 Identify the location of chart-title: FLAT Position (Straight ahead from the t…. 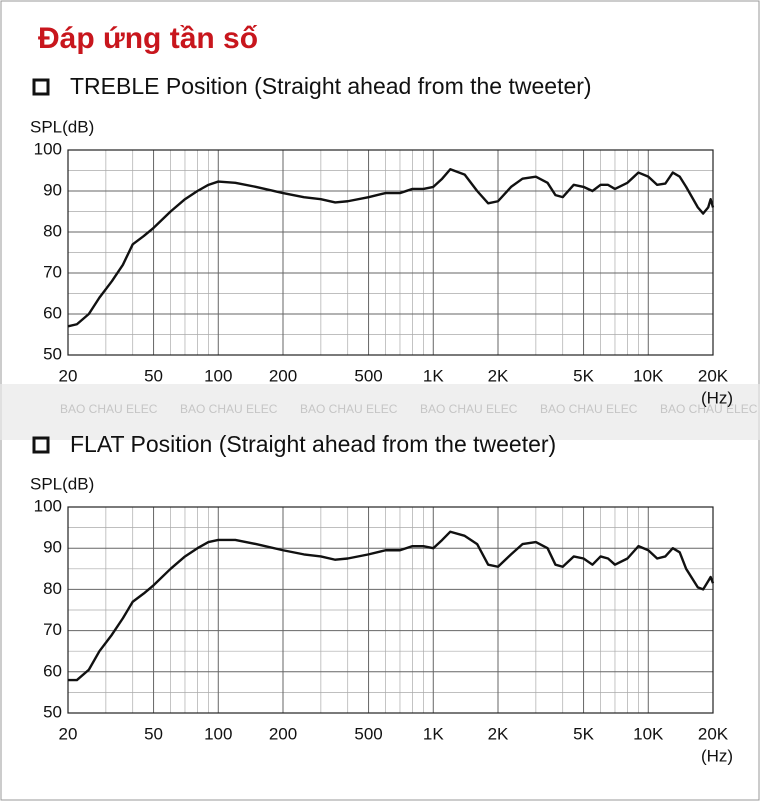
(313, 444).